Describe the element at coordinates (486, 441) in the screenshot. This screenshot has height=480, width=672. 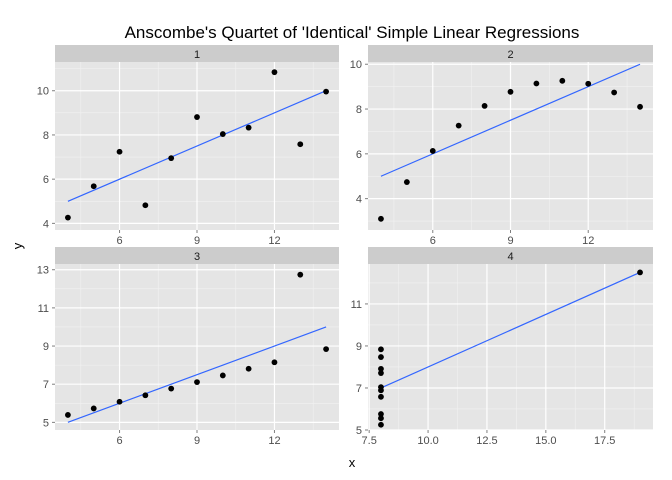
I see `x-tick-label: 12.5` at that location.